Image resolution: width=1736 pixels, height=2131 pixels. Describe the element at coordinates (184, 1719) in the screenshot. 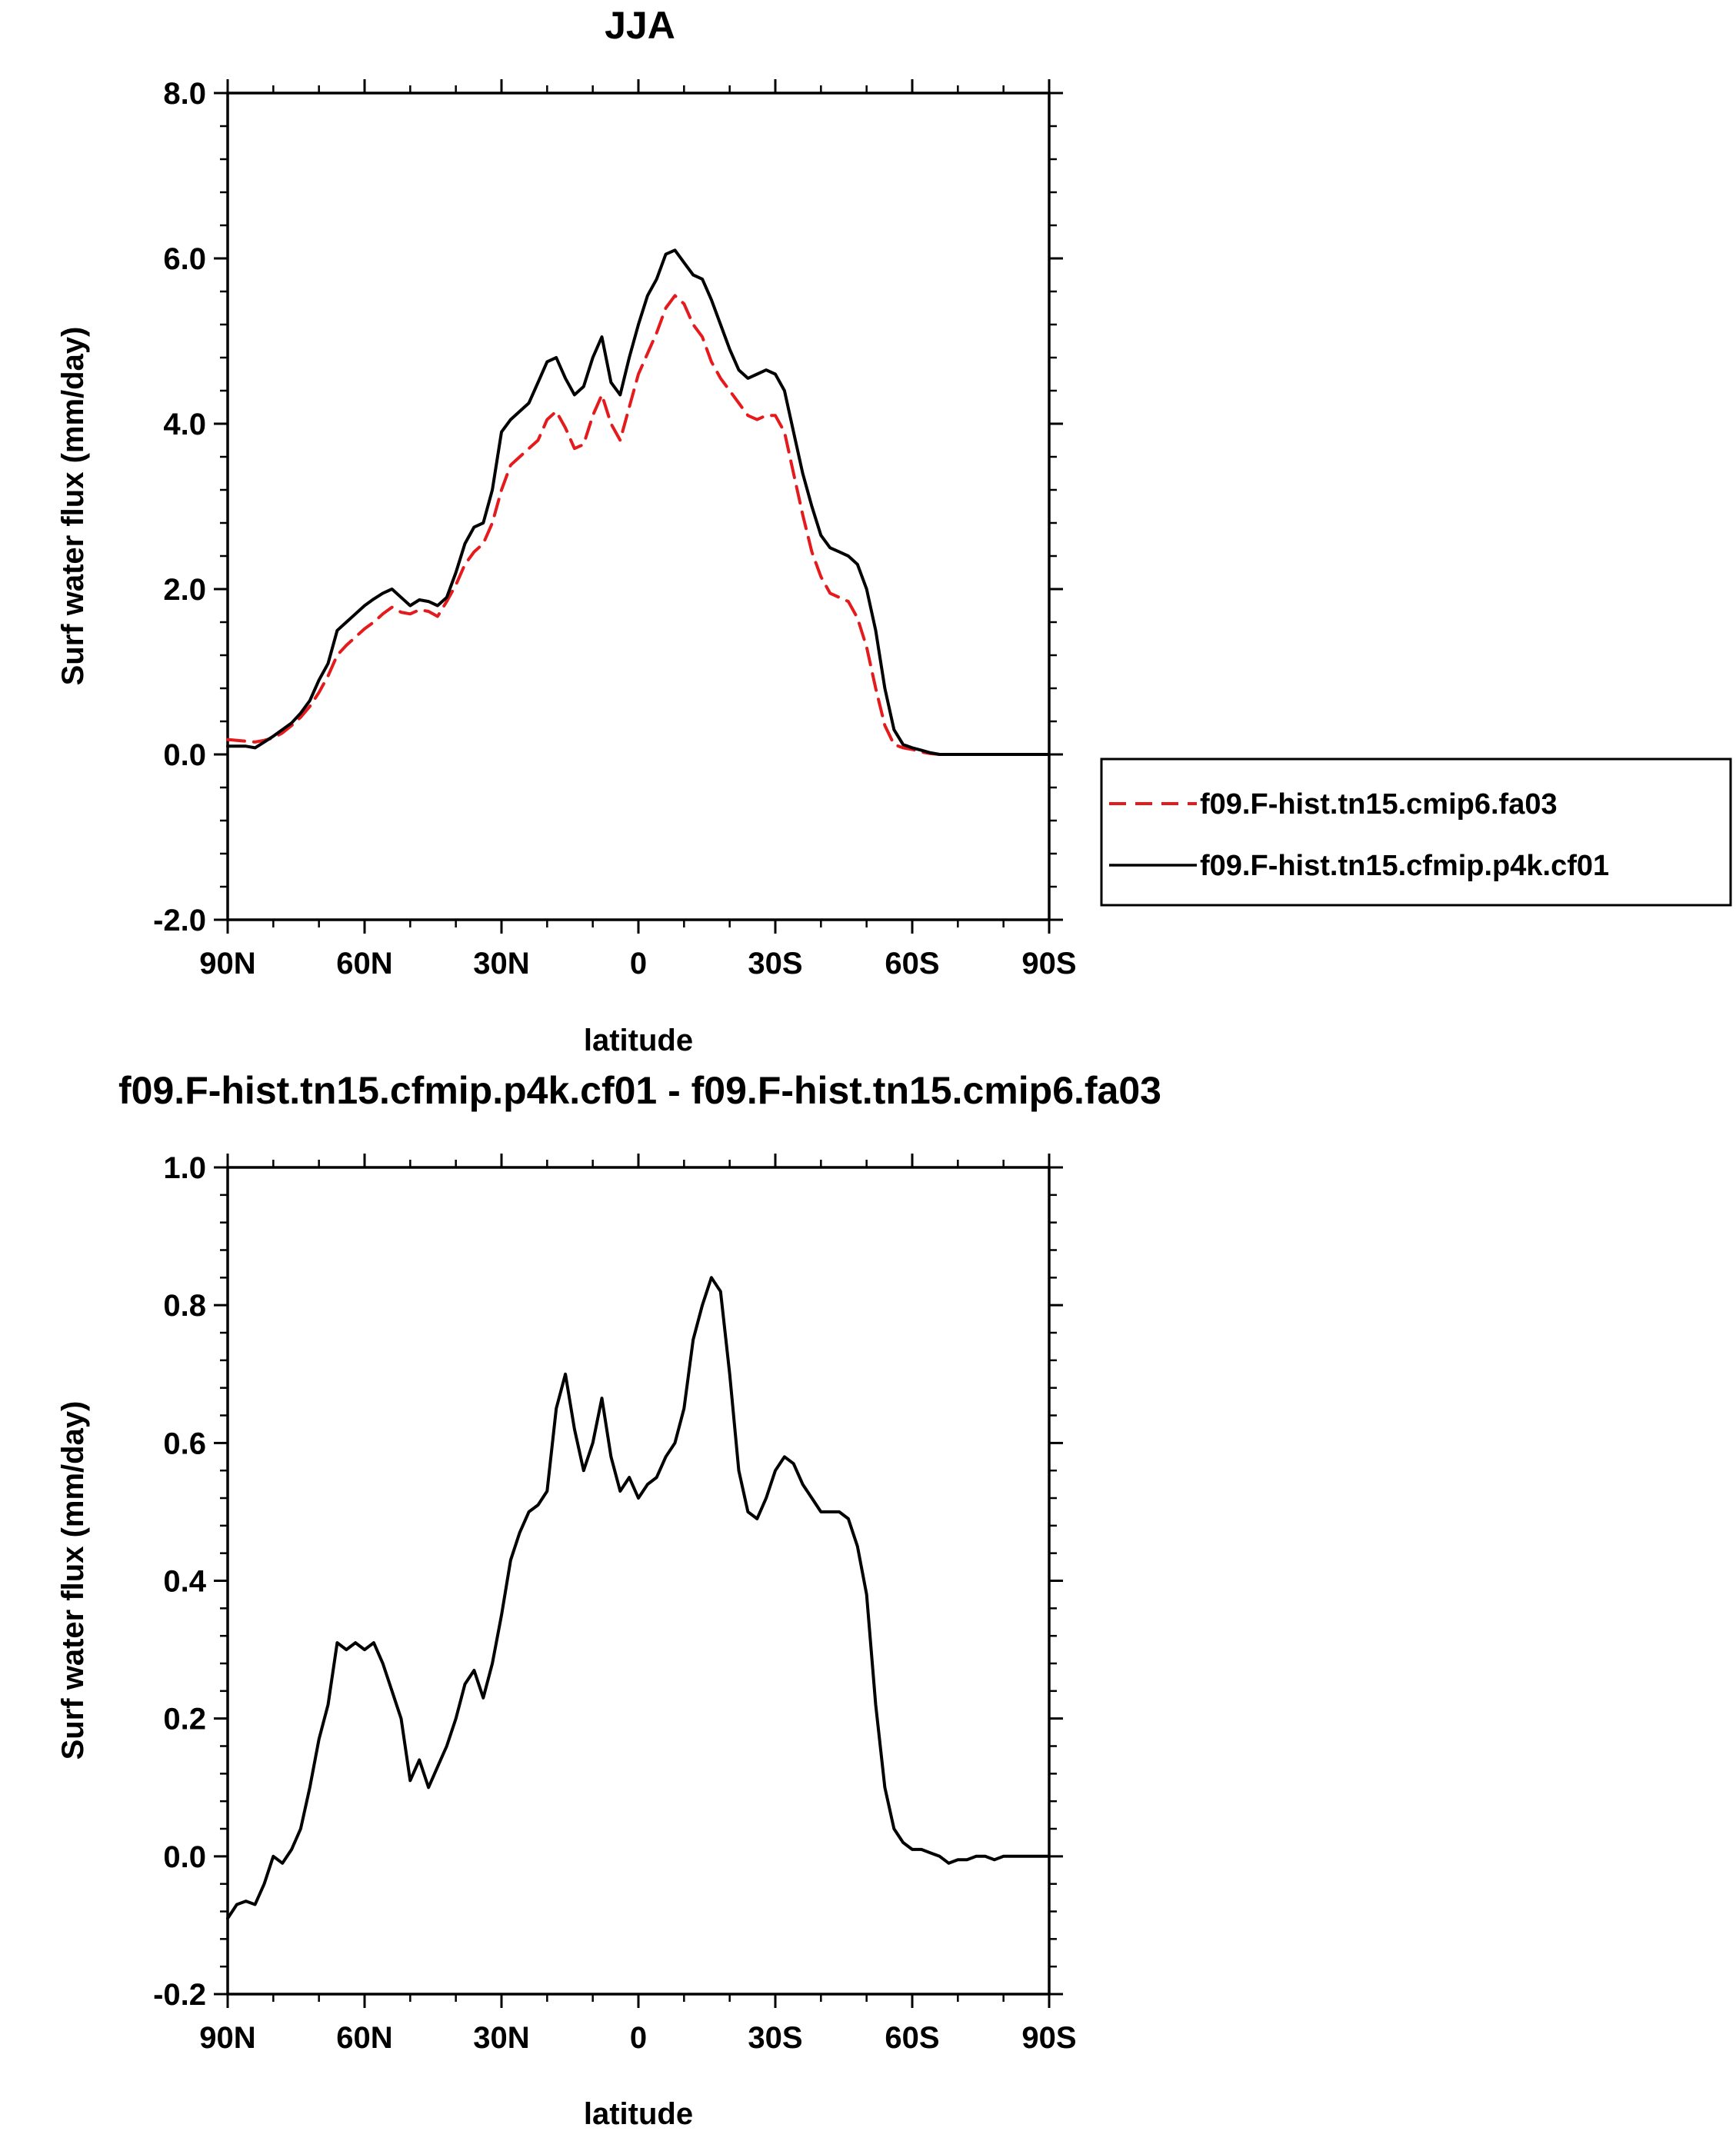

I see `y-tick-label: 0.2` at that location.